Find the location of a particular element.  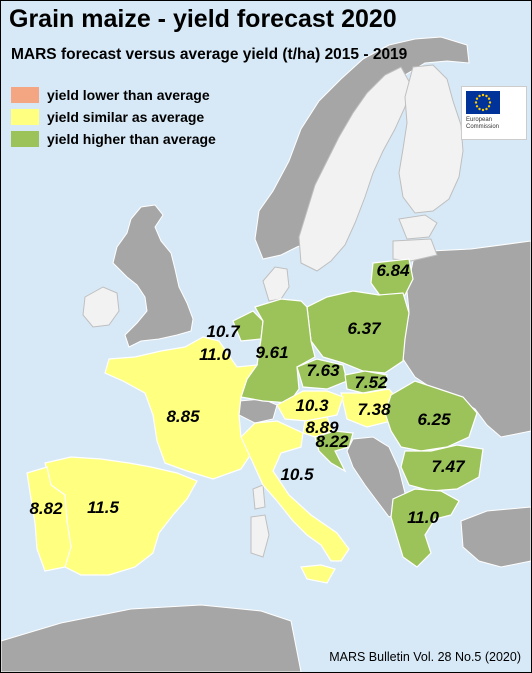

value-label-lithuania: 6.84 is located at coordinates (393, 270).